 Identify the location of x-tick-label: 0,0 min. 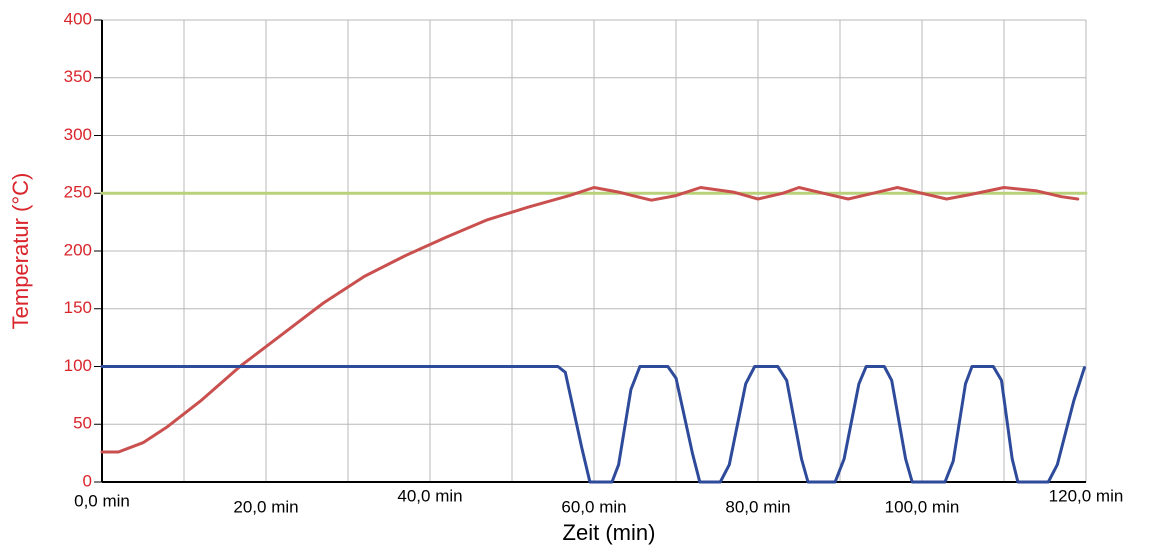
(102, 500).